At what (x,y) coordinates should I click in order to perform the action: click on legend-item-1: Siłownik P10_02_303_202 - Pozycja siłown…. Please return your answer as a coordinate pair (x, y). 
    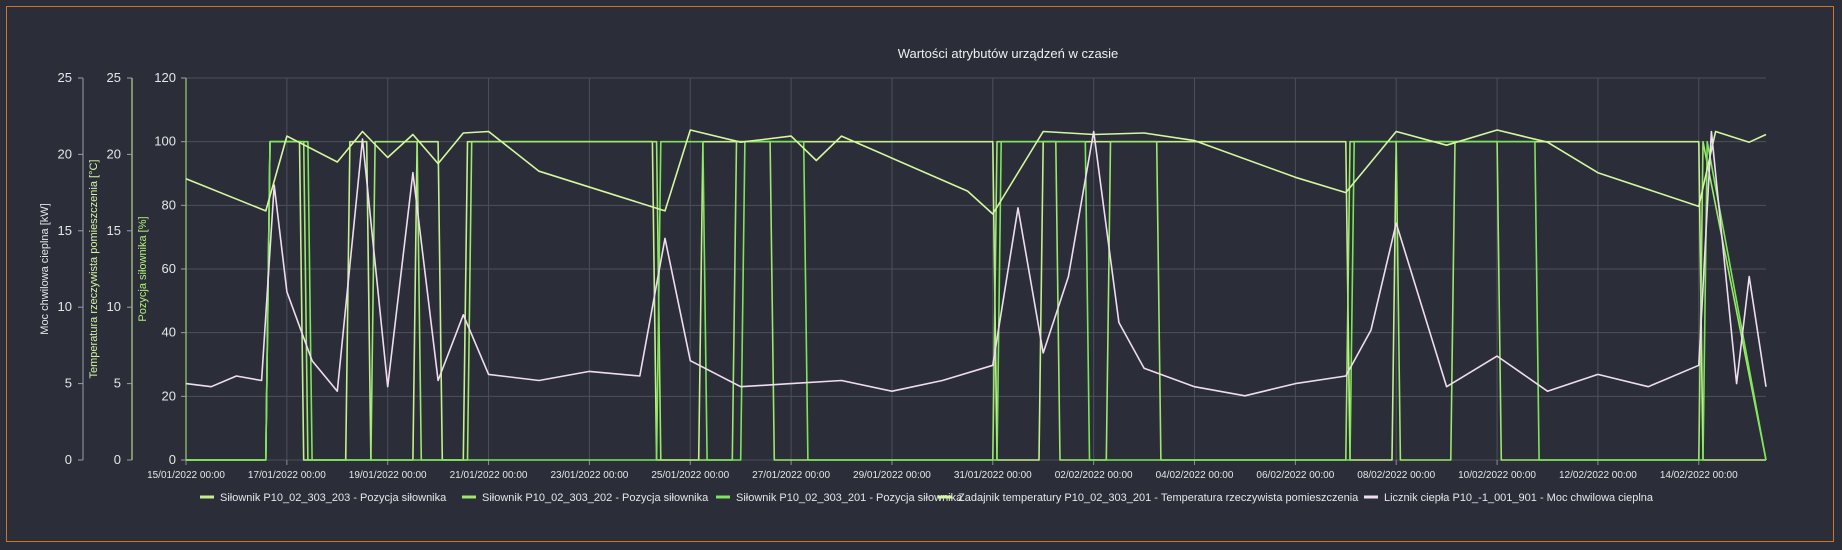
    Looking at the image, I should click on (585, 498).